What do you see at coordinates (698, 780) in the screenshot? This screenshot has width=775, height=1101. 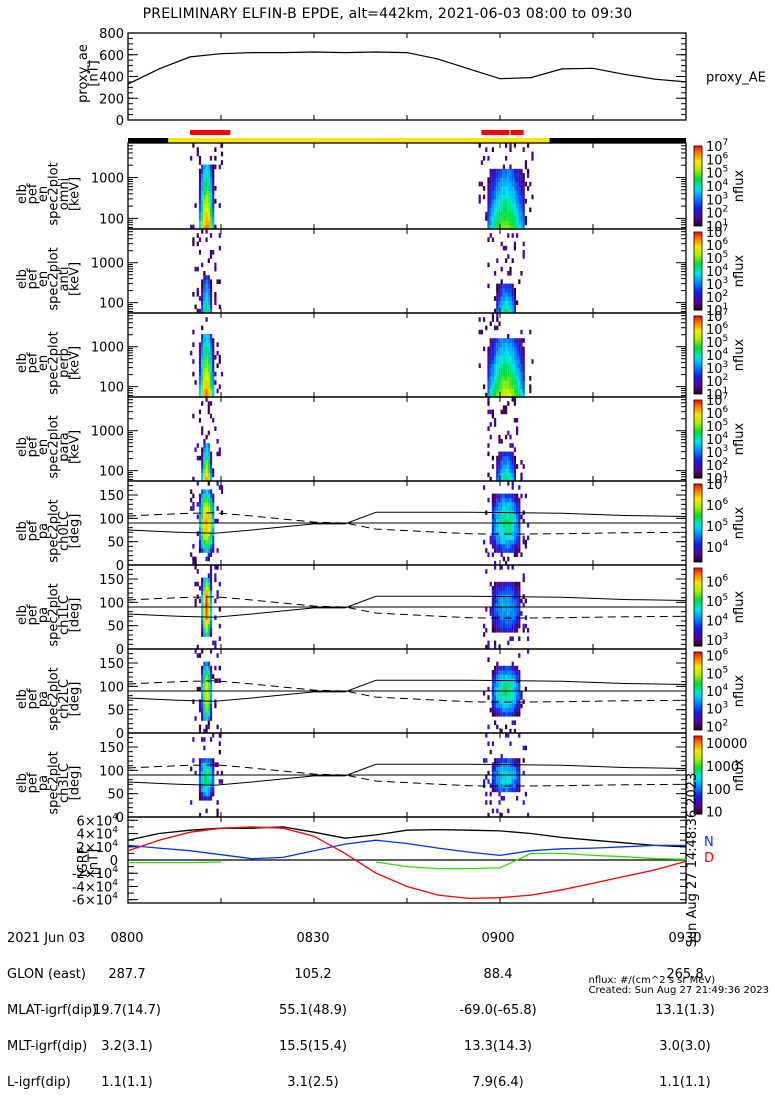 I see `pa-ch3LC-colorbar-cell` at bounding box center [698, 780].